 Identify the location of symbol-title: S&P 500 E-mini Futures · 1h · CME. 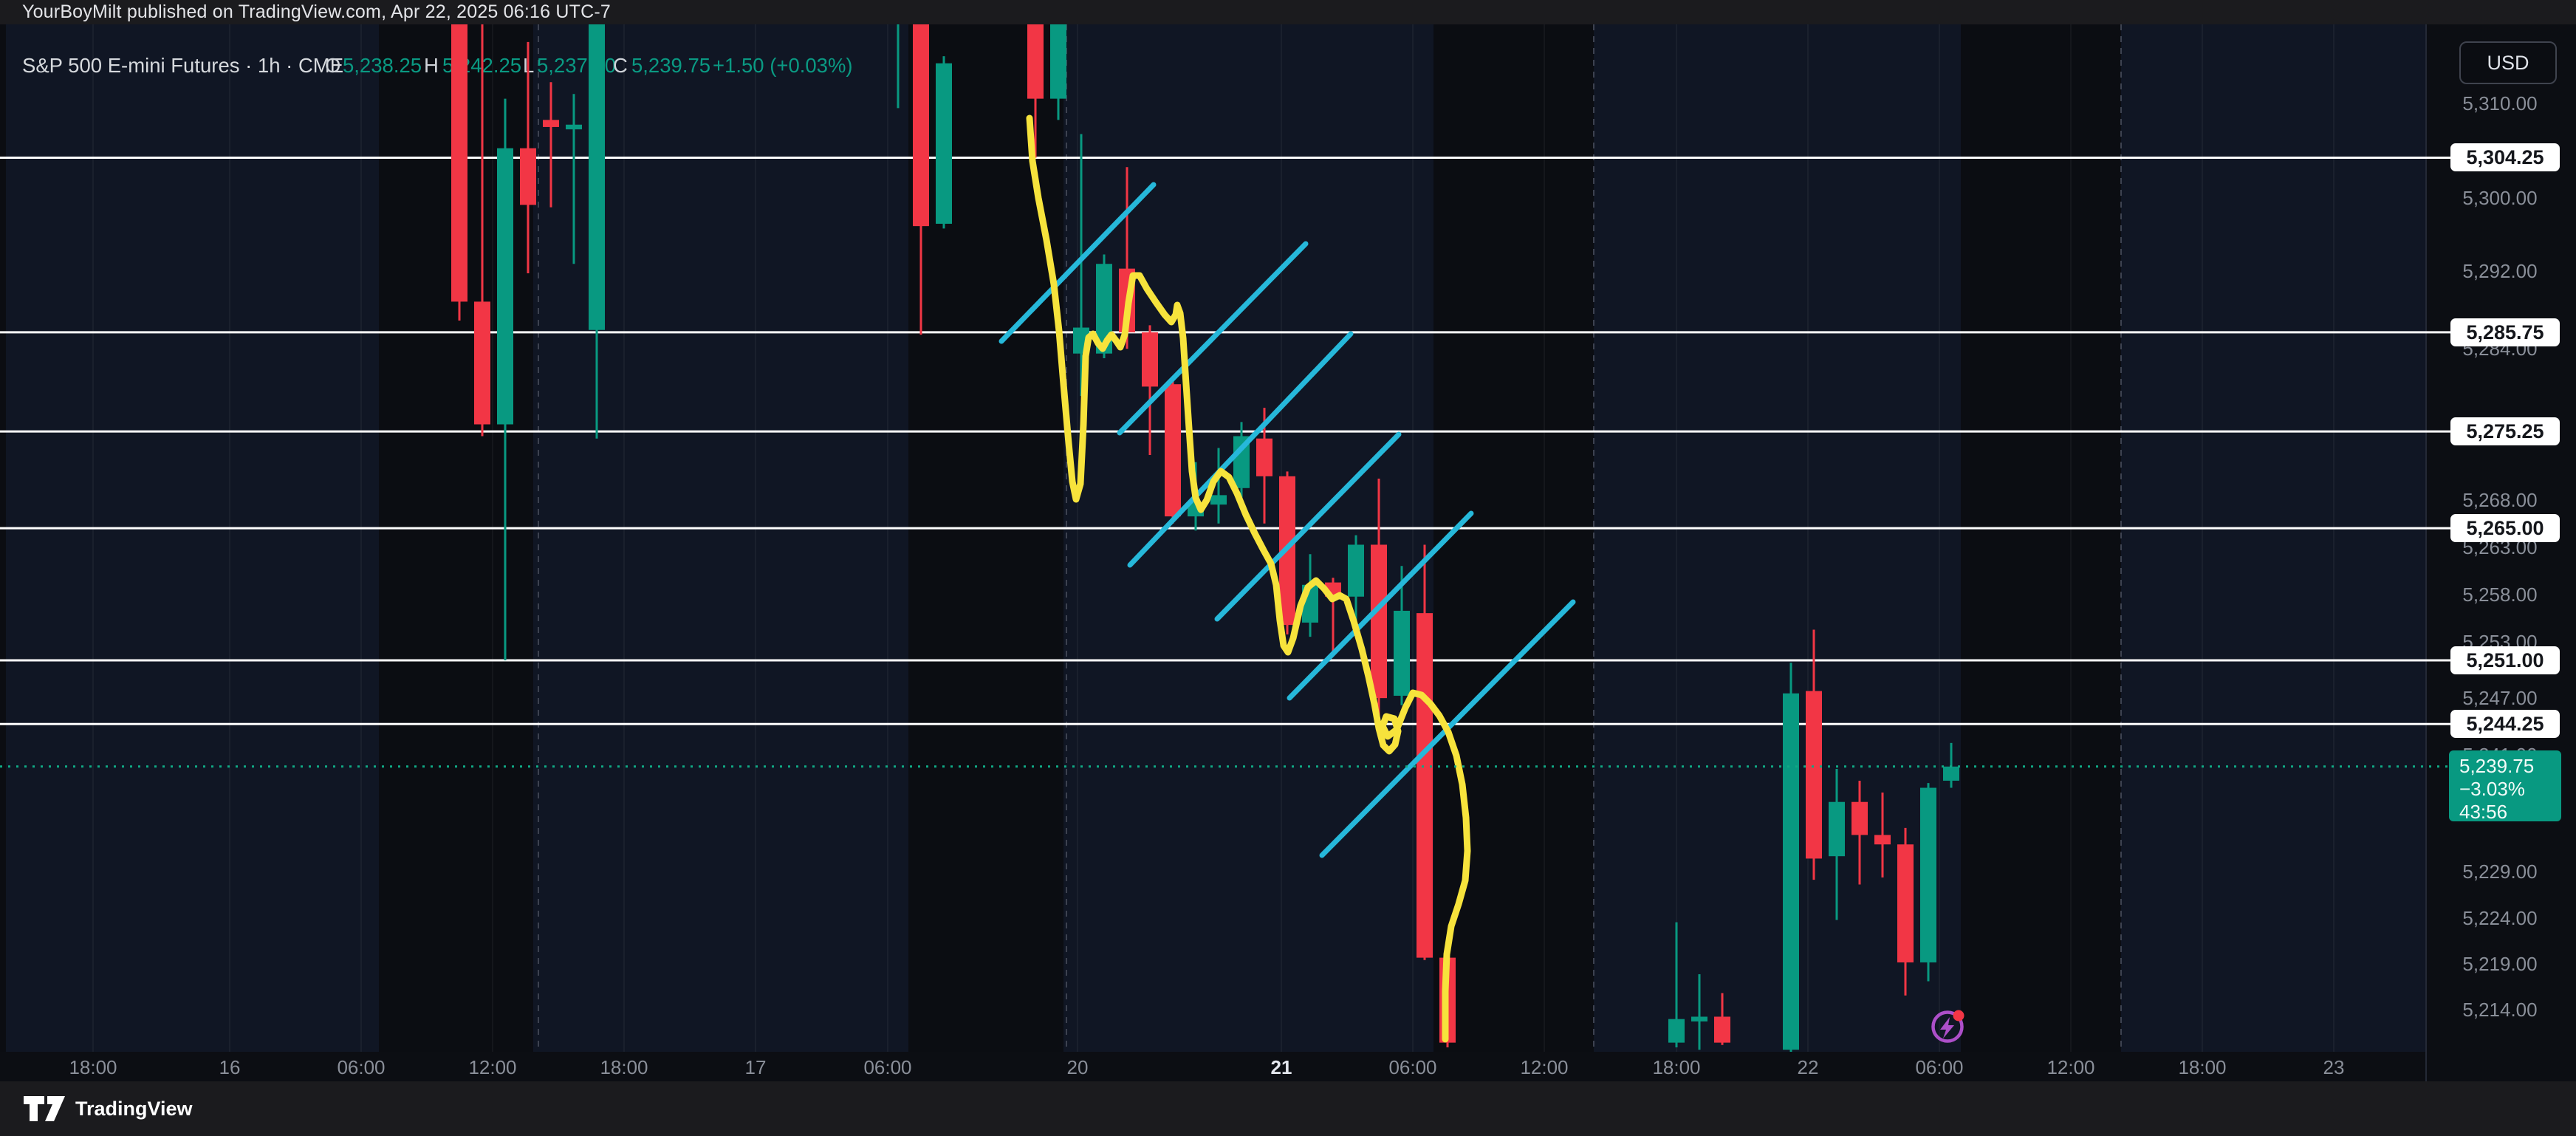
(182, 65).